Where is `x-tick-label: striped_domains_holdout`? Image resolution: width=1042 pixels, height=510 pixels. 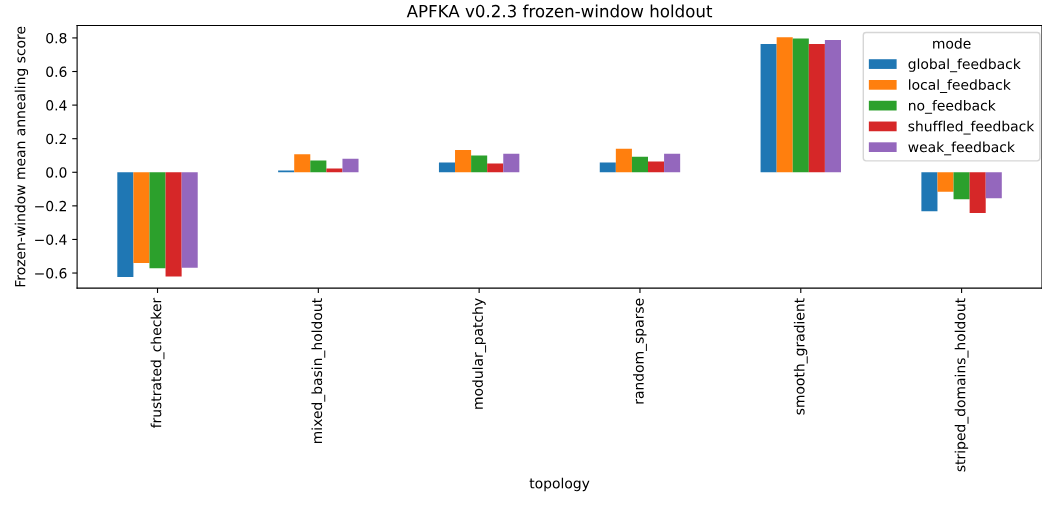 x-tick-label: striped_domains_holdout is located at coordinates (961, 385).